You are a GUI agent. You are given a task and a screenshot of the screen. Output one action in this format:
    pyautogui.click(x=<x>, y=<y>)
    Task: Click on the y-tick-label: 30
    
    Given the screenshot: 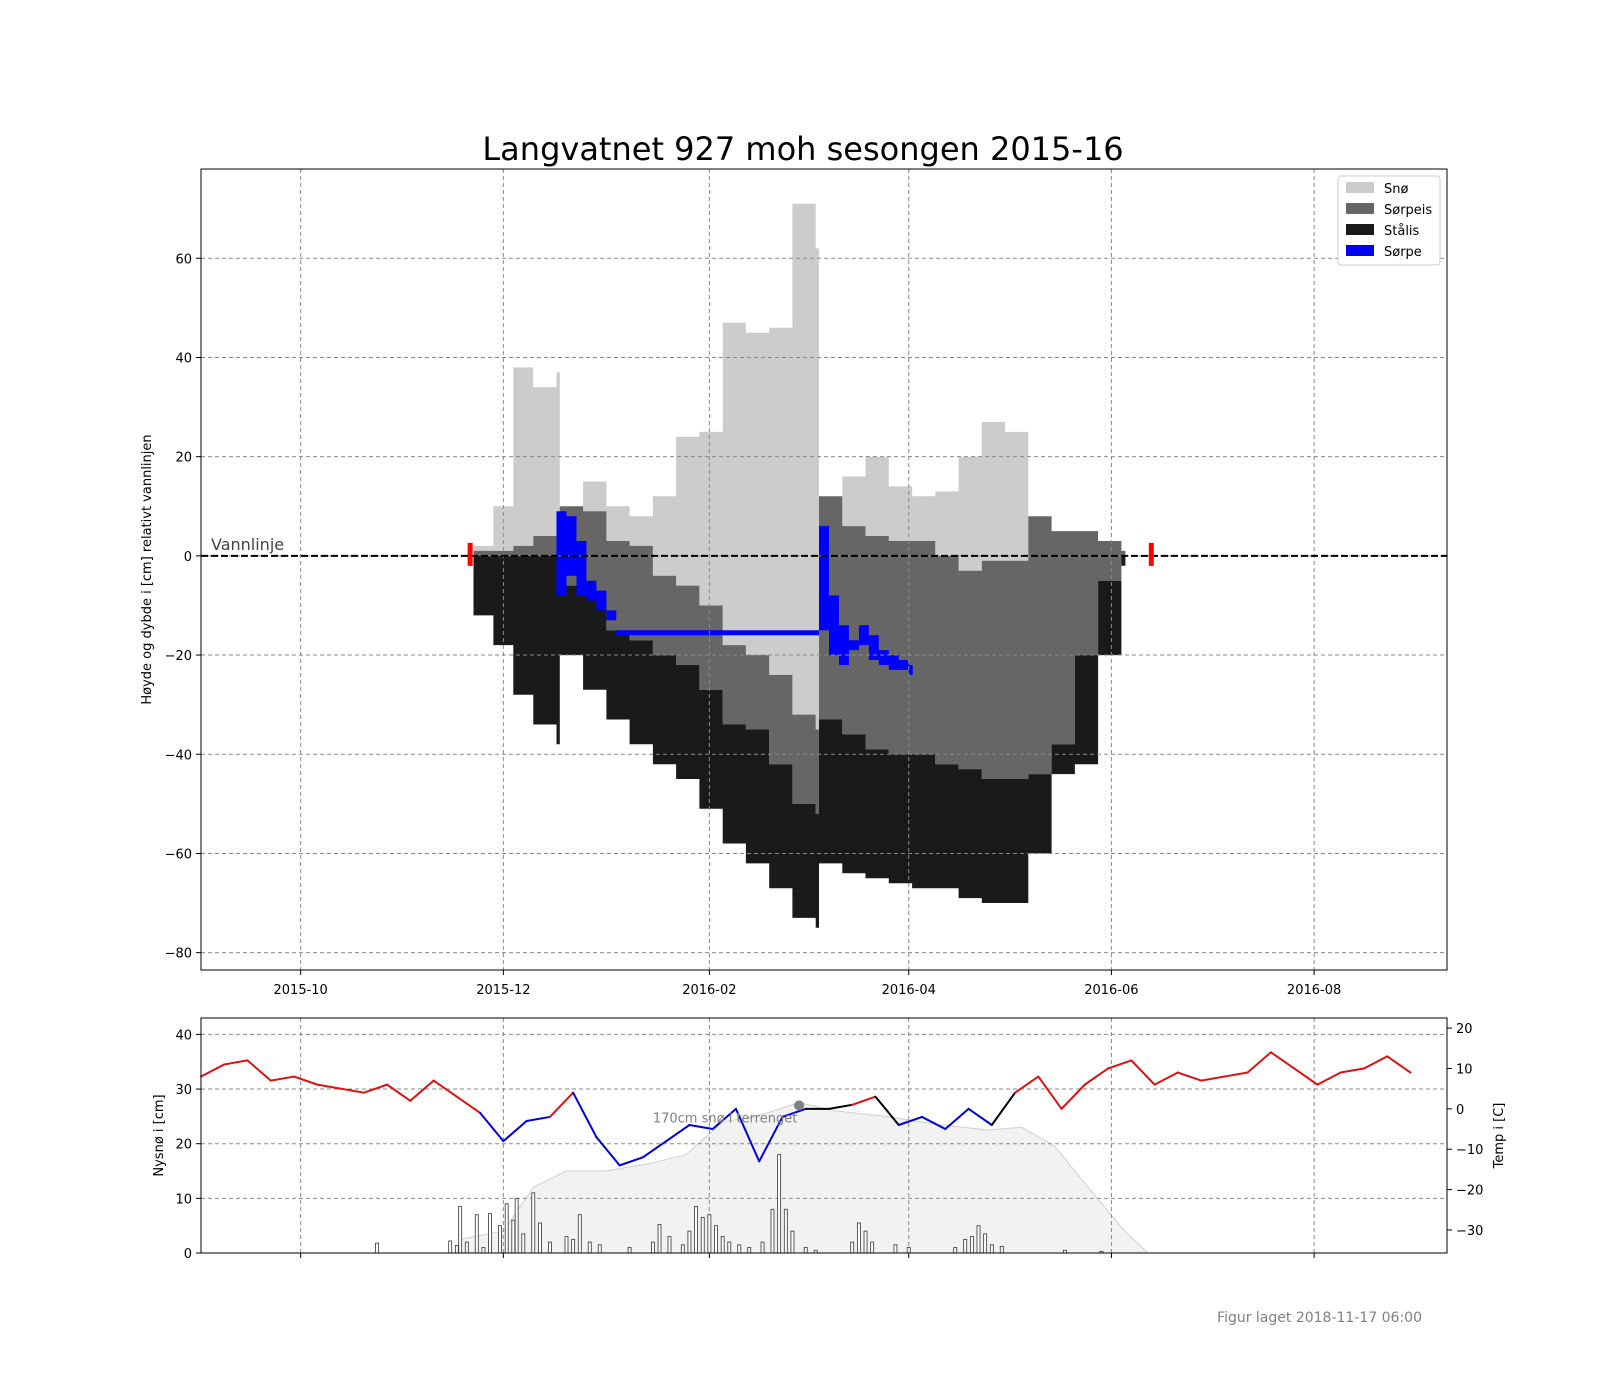 What is the action you would take?
    pyautogui.click(x=183, y=1090)
    